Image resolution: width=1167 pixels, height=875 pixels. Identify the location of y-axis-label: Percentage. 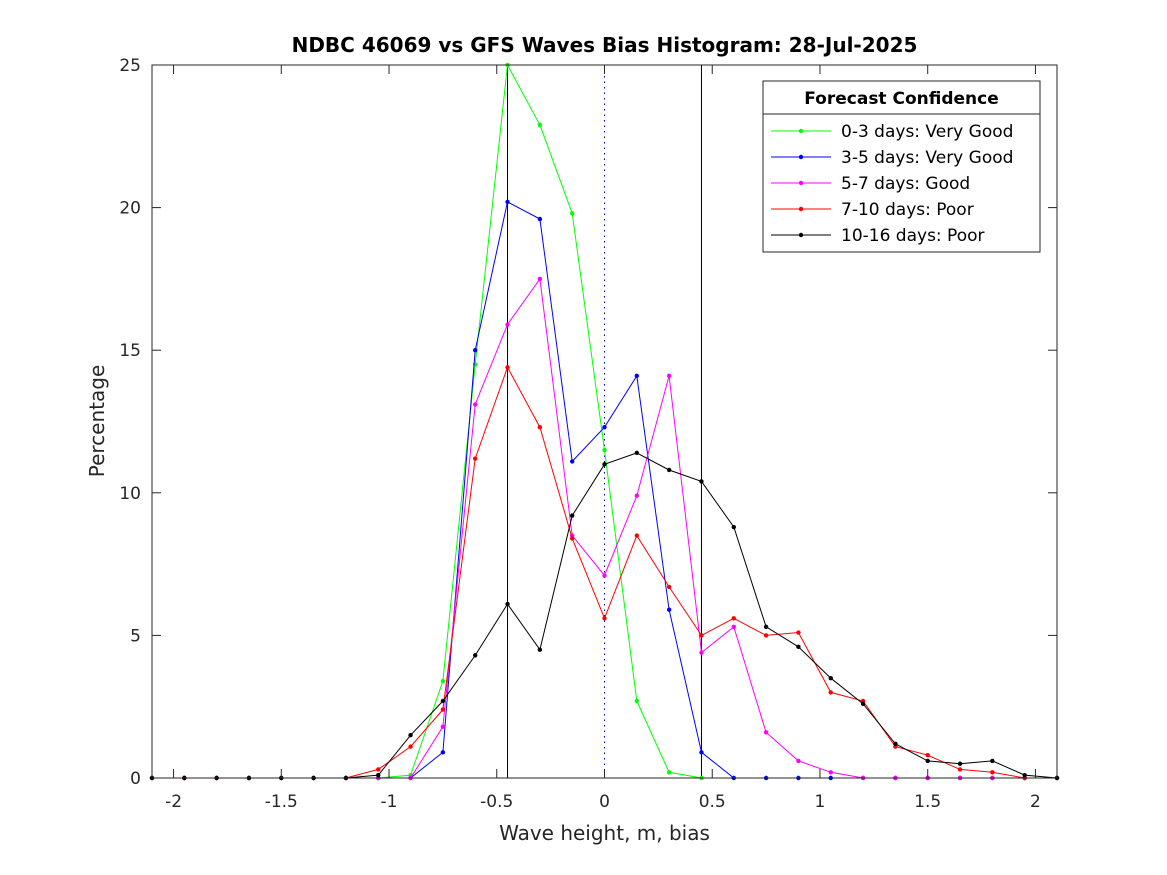
(97, 421).